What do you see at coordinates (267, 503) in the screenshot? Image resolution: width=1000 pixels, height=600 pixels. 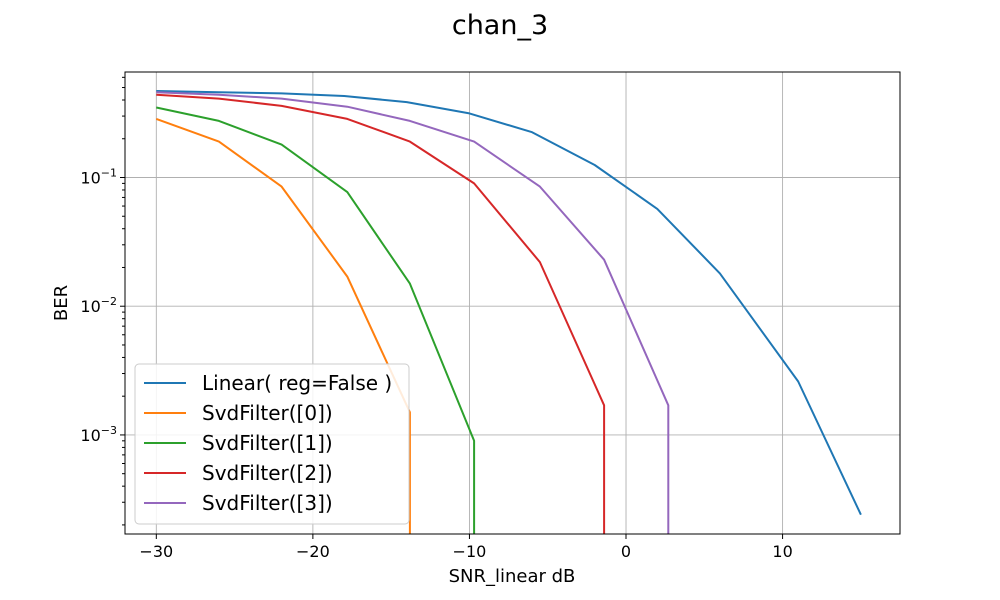 I see `legend-label: SvdFilter([3])` at bounding box center [267, 503].